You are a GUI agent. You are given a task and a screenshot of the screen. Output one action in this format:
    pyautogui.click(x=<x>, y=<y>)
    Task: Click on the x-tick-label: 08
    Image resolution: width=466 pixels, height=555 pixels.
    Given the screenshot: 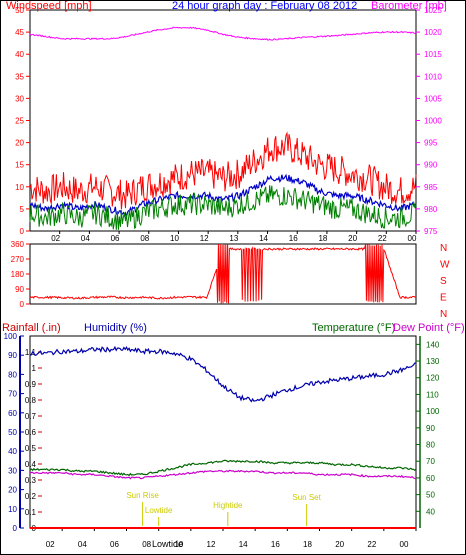 What is the action you would take?
    pyautogui.click(x=146, y=544)
    